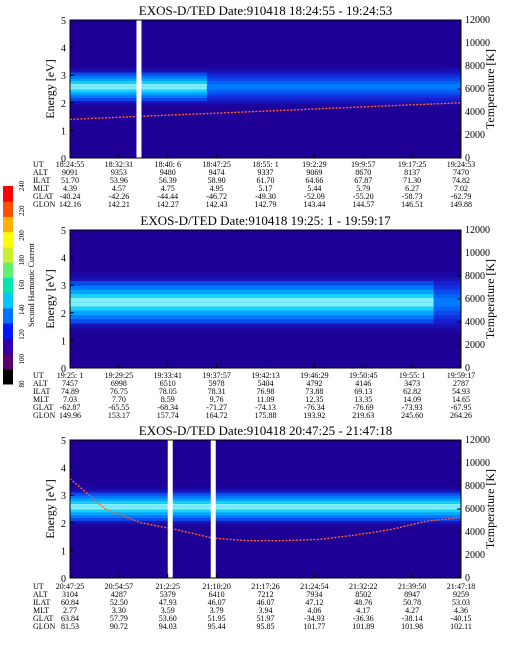 The image size is (505, 649). Describe the element at coordinates (412, 407) in the screenshot. I see `ephemeris-value: -73.93` at that location.